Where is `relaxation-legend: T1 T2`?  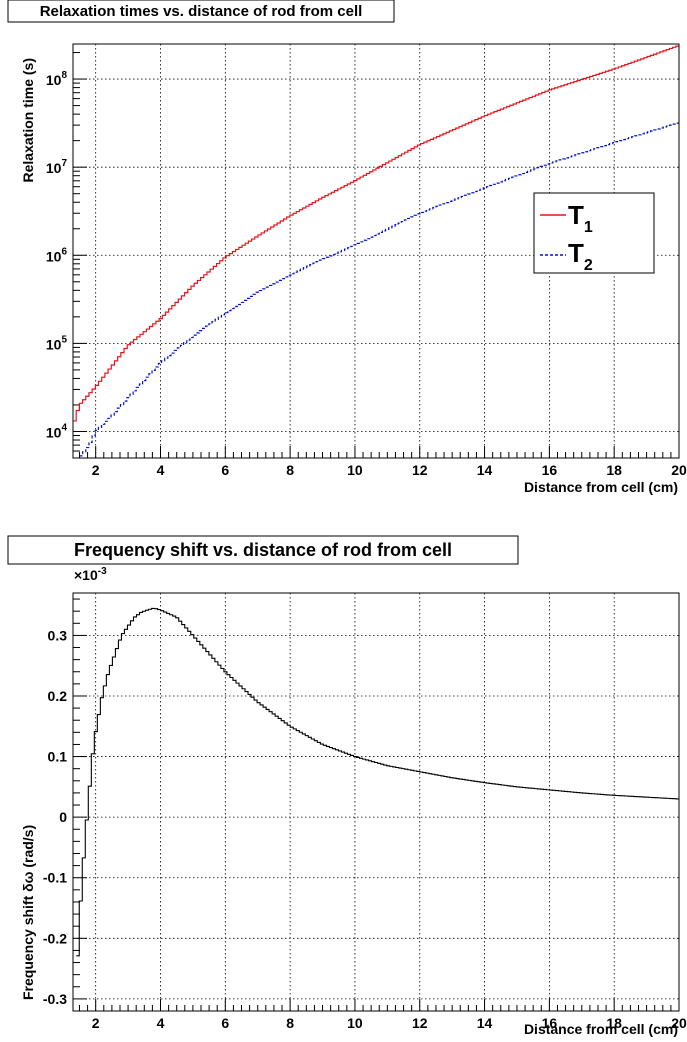 relaxation-legend: T1 T2 is located at coordinates (594, 233).